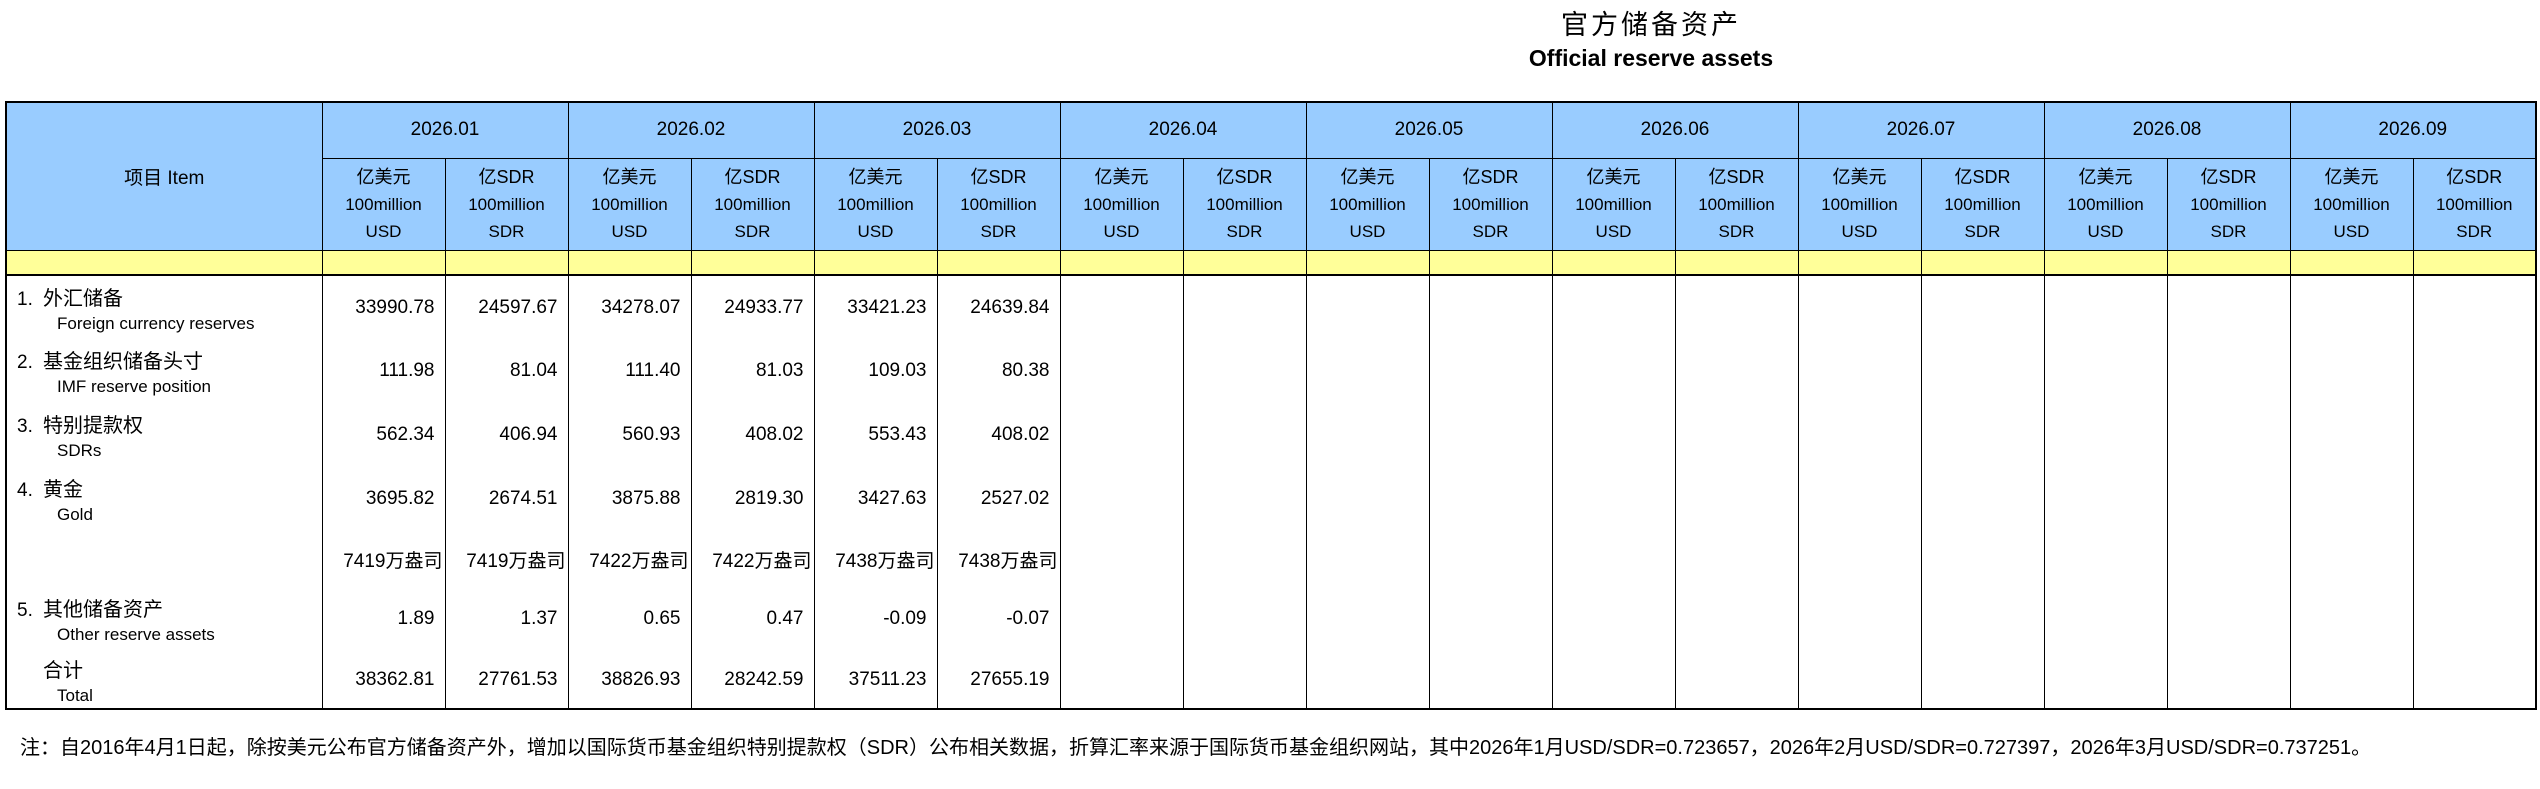  Describe the element at coordinates (875, 619) in the screenshot. I see `value-cell: -0.09` at that location.